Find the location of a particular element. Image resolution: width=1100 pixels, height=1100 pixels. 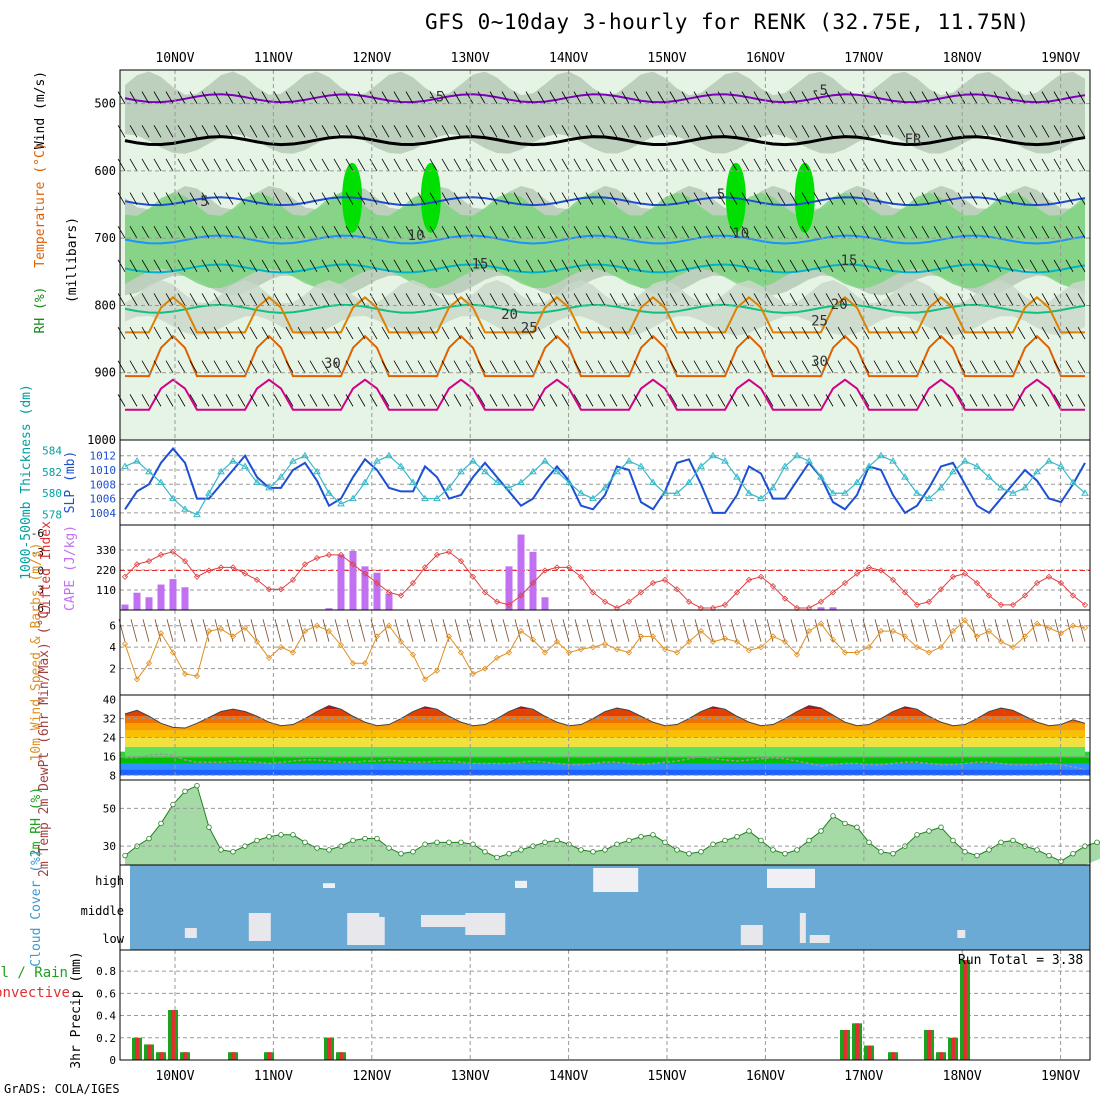

isotherm-label: FR is located at coordinates (913, 140).